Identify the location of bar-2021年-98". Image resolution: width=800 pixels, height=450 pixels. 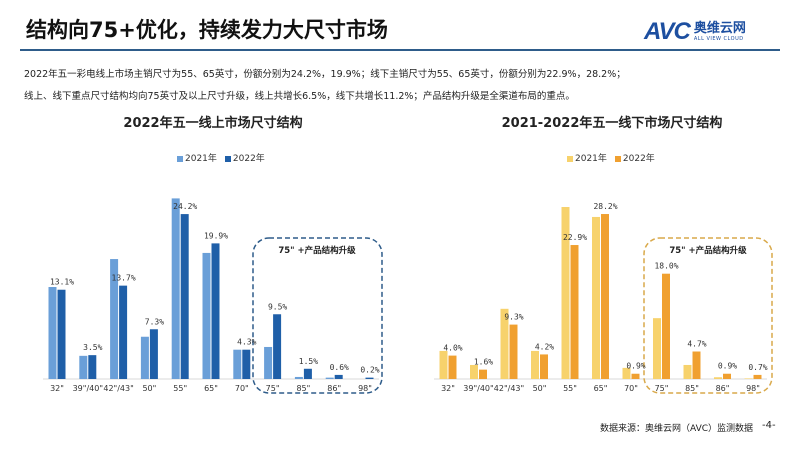
(748, 378).